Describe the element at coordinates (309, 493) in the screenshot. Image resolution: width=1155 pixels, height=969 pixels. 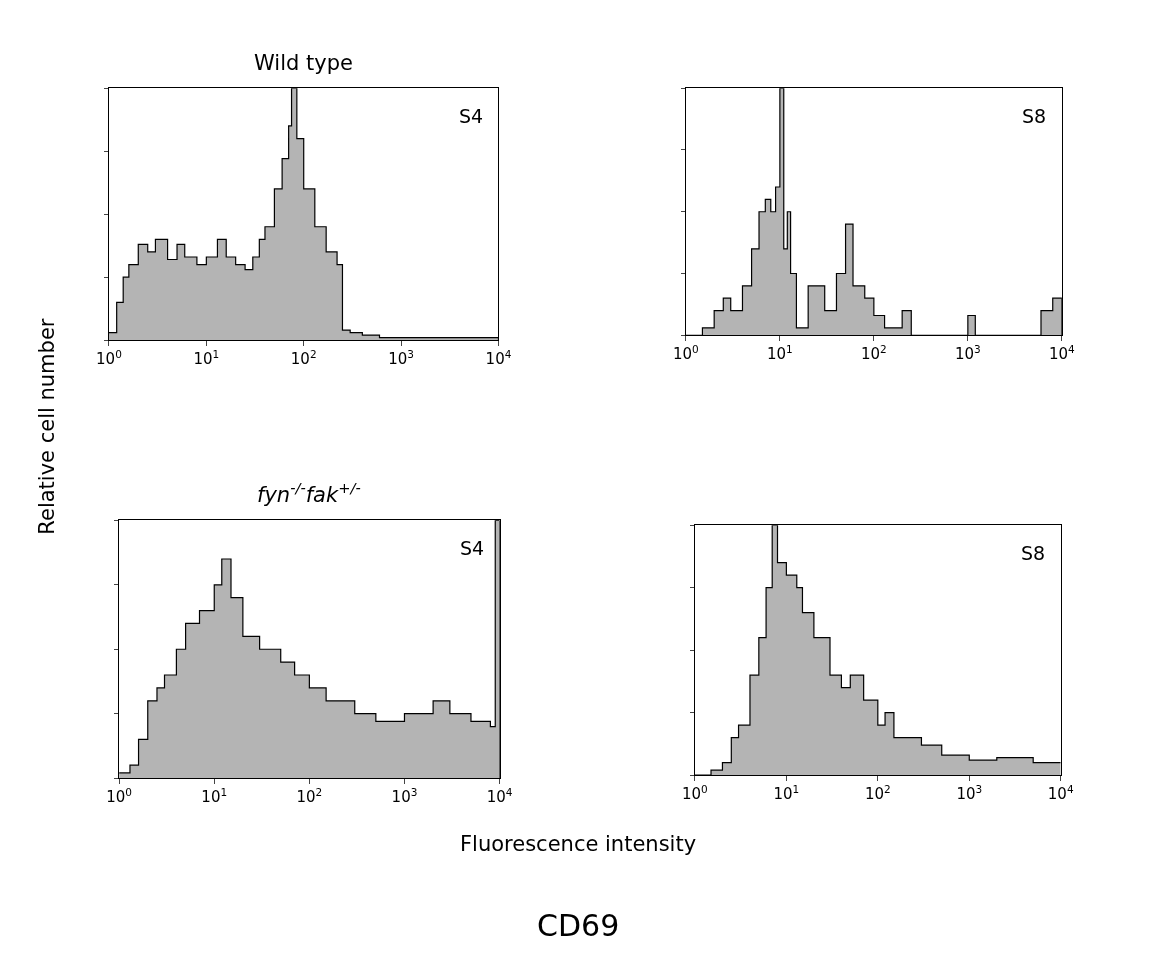
I see `chart-title: fyn$^{-/-}$fak$^{+/-}$` at that location.